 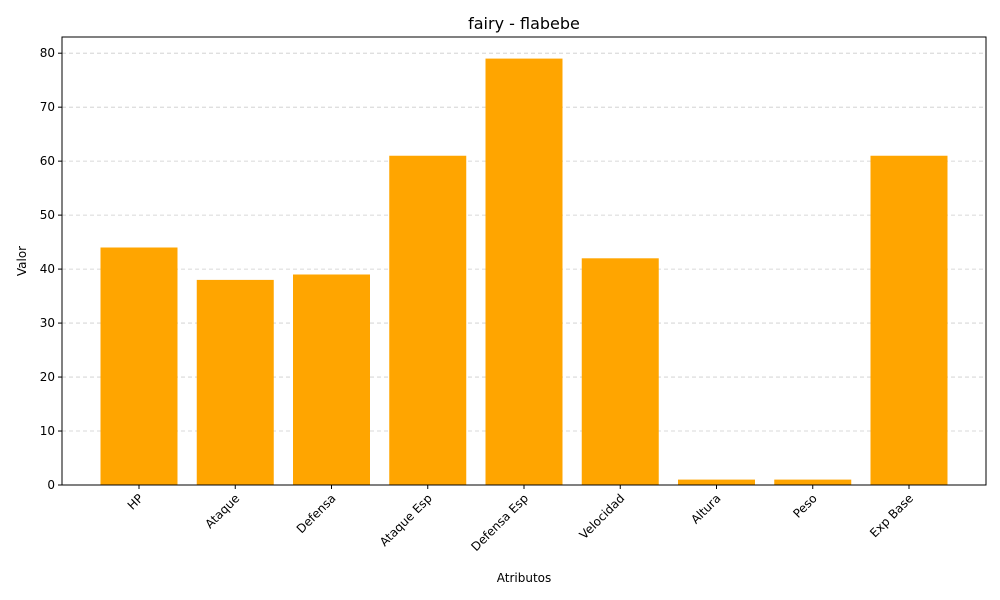 What do you see at coordinates (805, 506) in the screenshot?
I see `x-tick-label-peso: Peso` at bounding box center [805, 506].